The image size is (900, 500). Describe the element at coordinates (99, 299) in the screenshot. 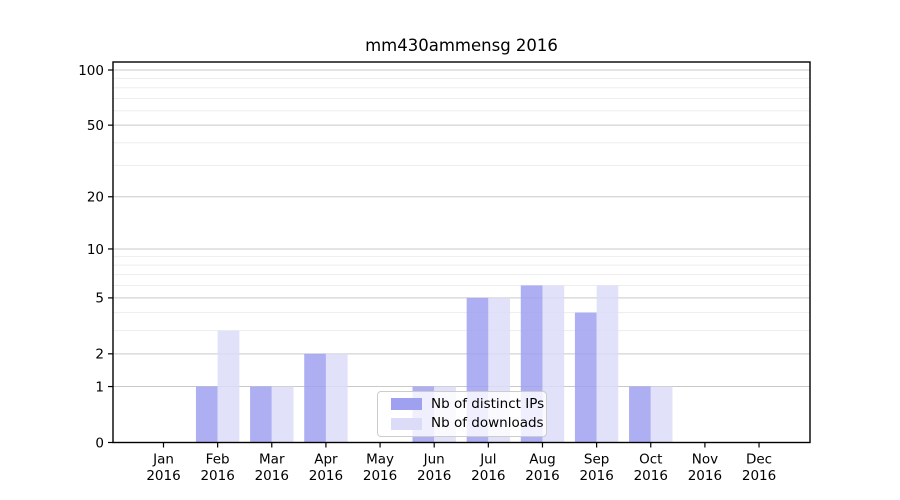

I see `y-tick-label: 5` at that location.